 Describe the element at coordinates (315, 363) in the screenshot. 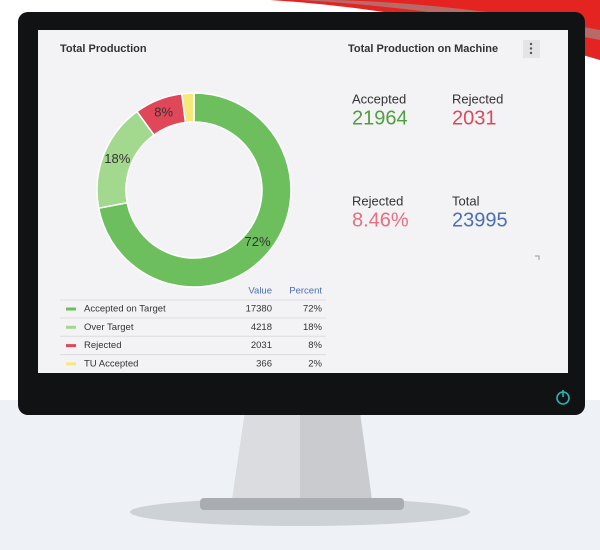

I see `cell: 2%` at that location.